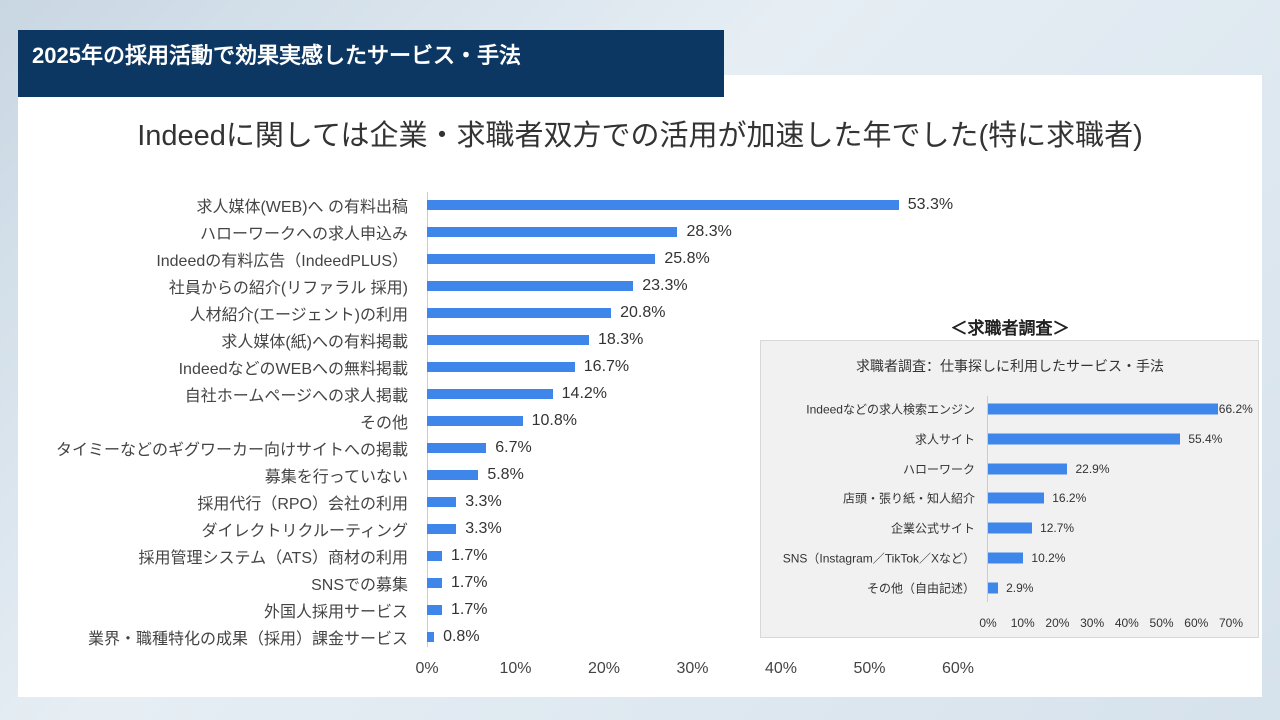 This screenshot has width=1280, height=720. Describe the element at coordinates (336, 477) in the screenshot. I see `category-label: 募集を行っていない` at that location.